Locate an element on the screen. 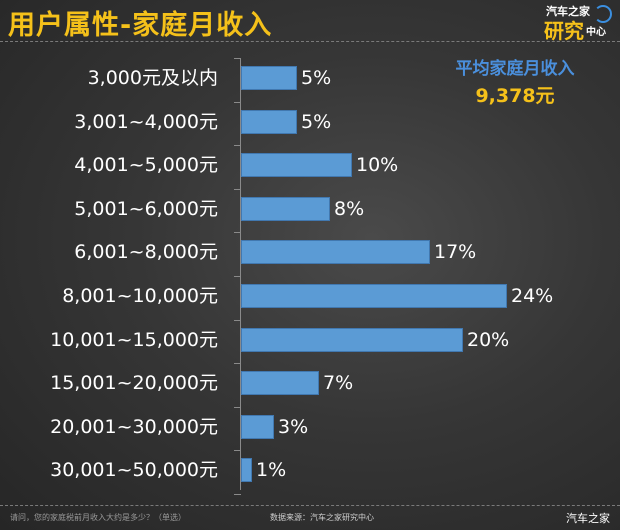 The height and width of the screenshot is (530, 620). average-label: 平均家庭月收入 is located at coordinates (515, 69).